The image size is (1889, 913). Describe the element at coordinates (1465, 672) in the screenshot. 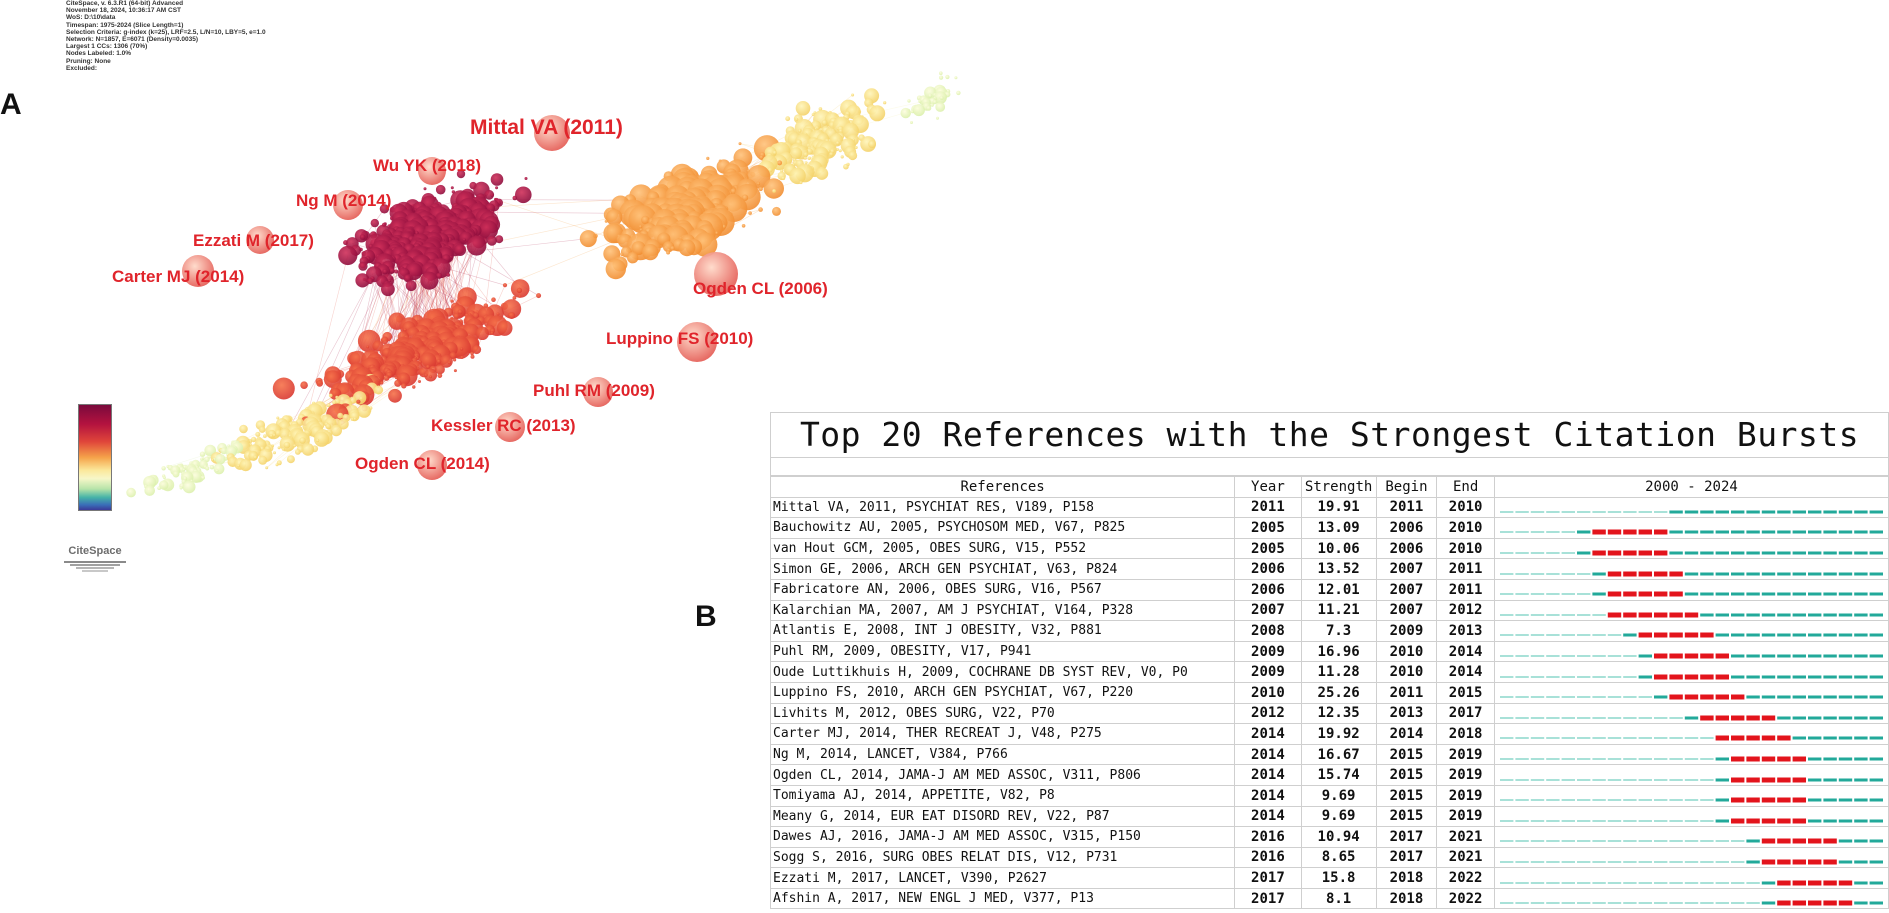

I see `end-cell: 2014` at that location.